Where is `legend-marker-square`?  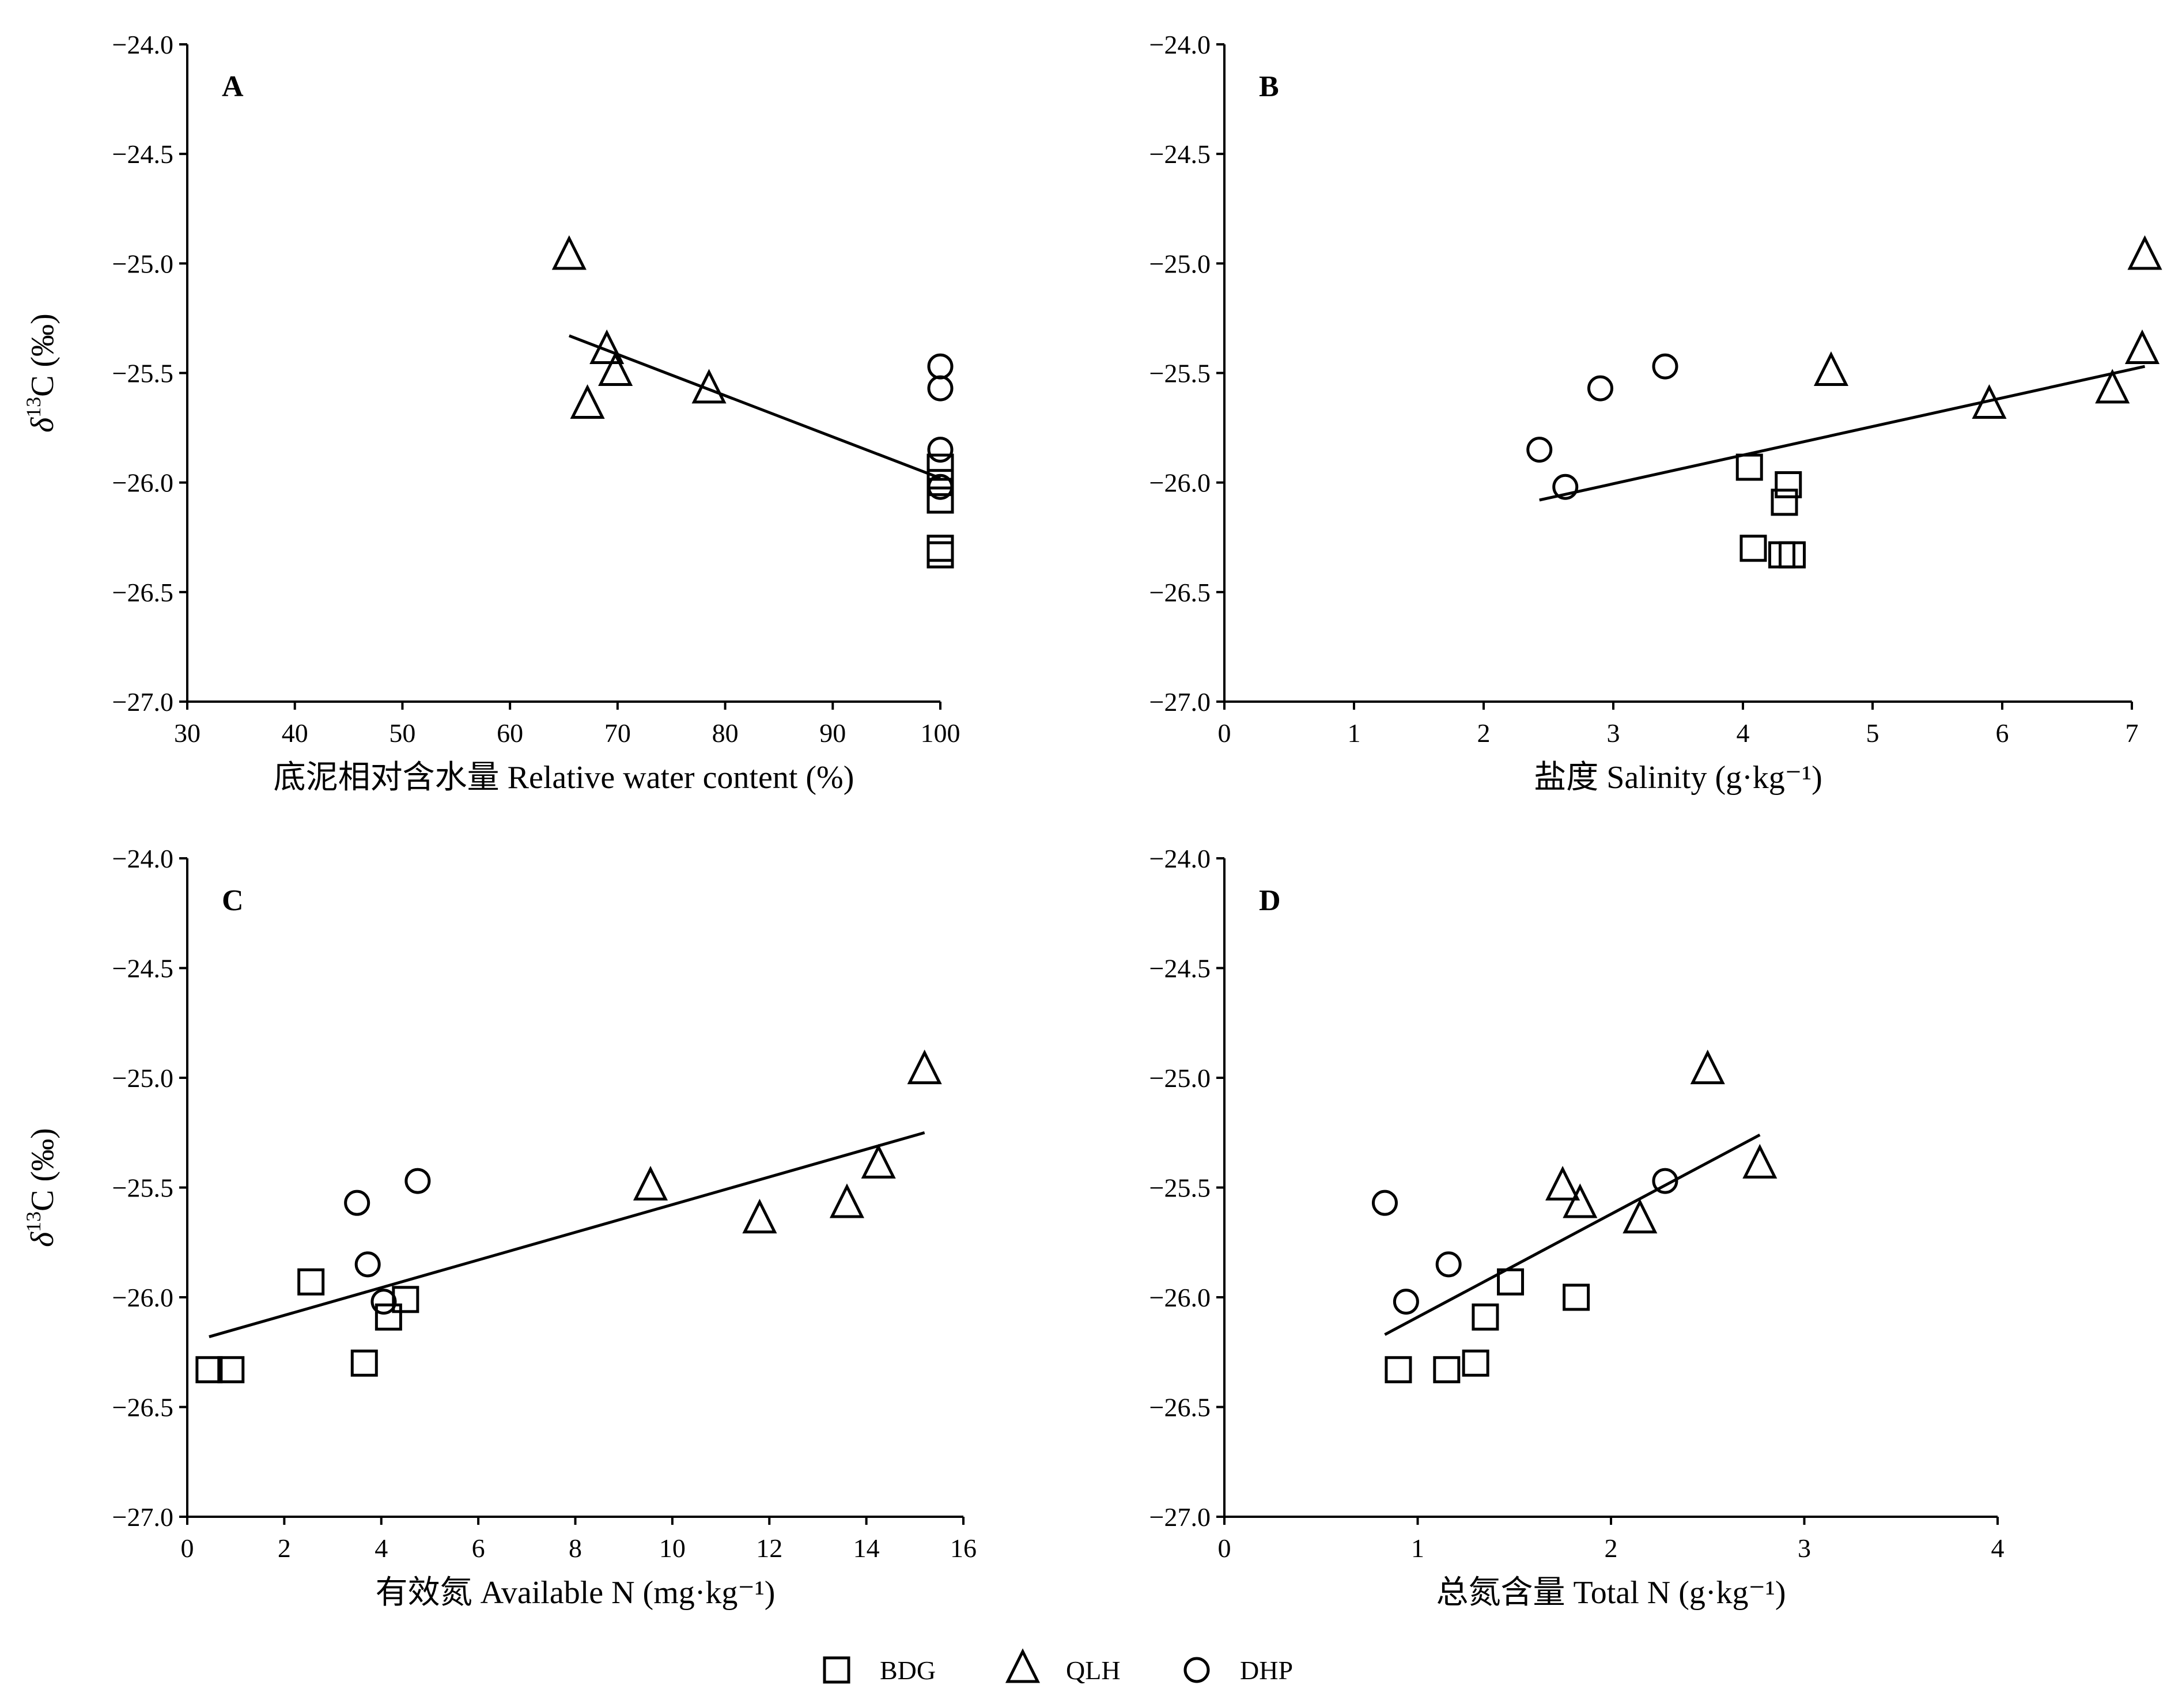
legend-marker-square is located at coordinates (837, 1670).